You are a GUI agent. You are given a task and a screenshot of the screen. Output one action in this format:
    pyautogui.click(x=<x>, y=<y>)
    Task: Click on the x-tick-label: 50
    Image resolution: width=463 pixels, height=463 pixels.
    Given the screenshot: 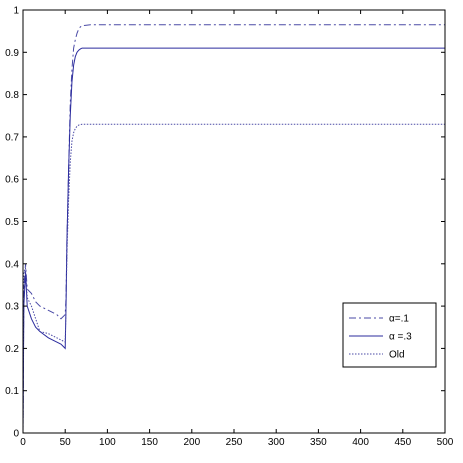 What is the action you would take?
    pyautogui.click(x=66, y=442)
    